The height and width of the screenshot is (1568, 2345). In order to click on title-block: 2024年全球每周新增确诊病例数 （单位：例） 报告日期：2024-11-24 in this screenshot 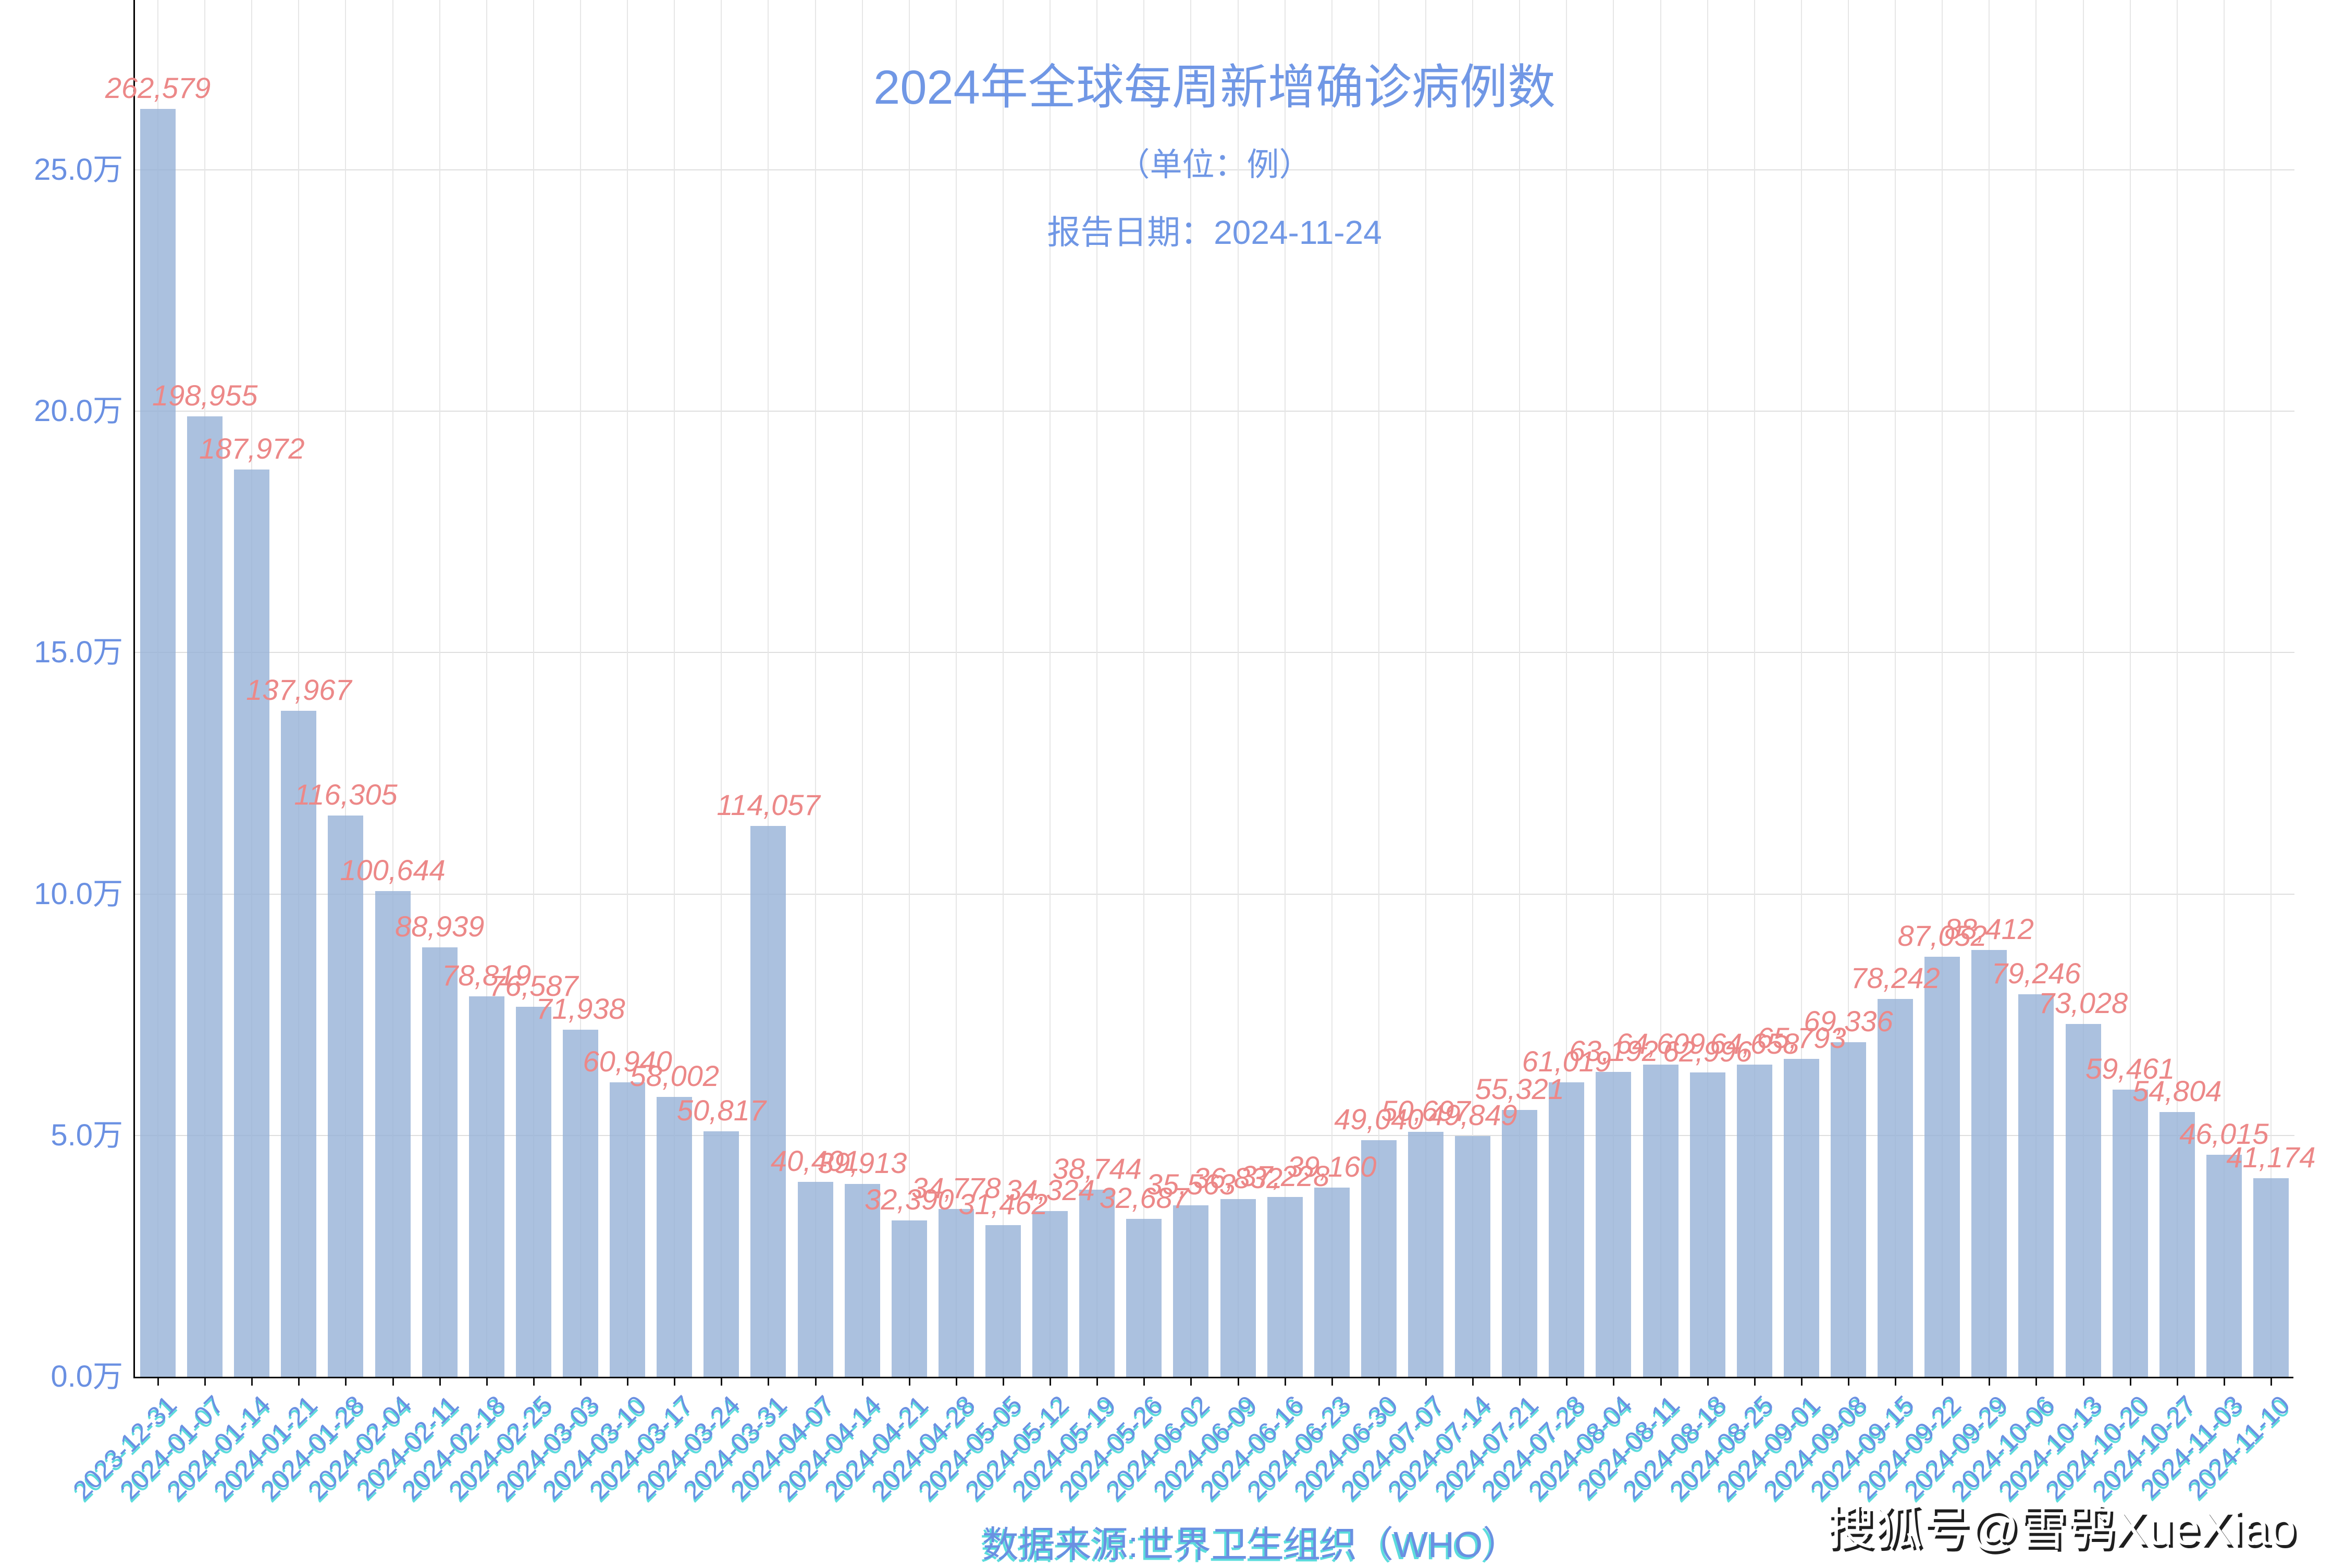, I will do `click(1214, 125)`.